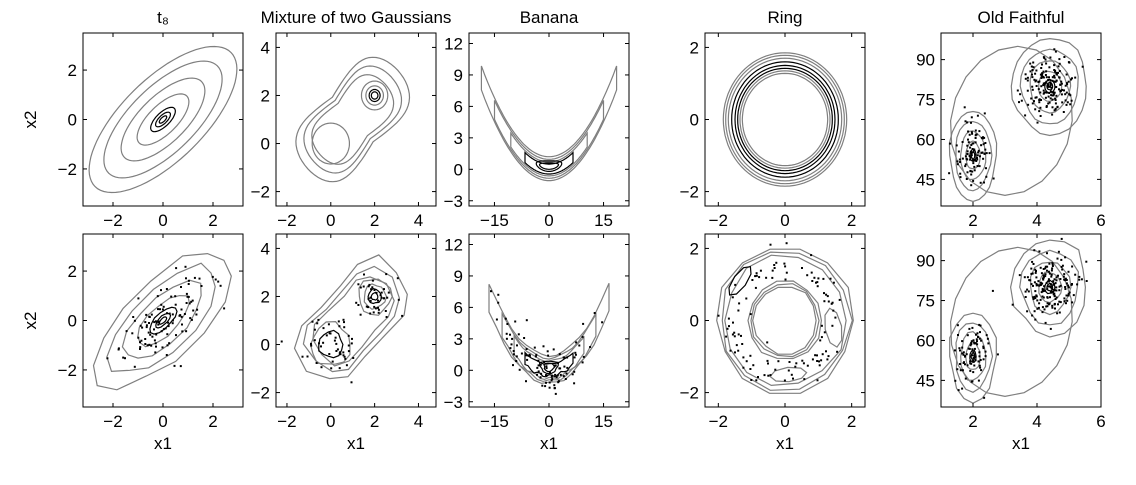 The height and width of the screenshot is (485, 1136). I want to click on plot-frame, so click(356, 119).